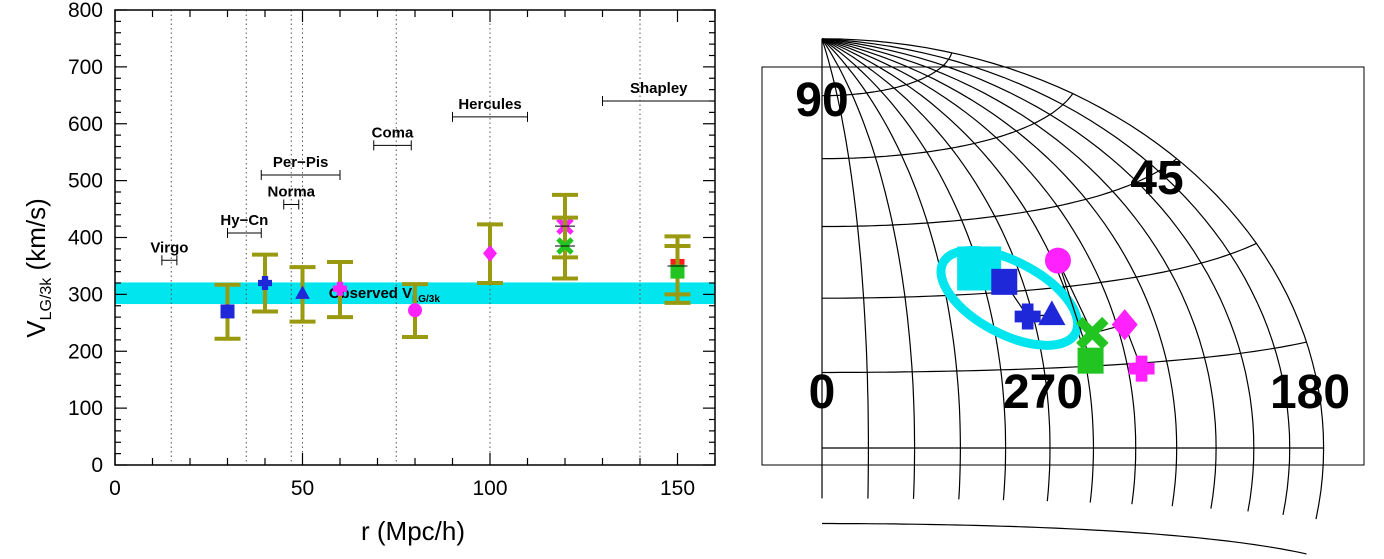 The height and width of the screenshot is (559, 1384). I want to click on y-tick-label: 600, so click(85, 124).